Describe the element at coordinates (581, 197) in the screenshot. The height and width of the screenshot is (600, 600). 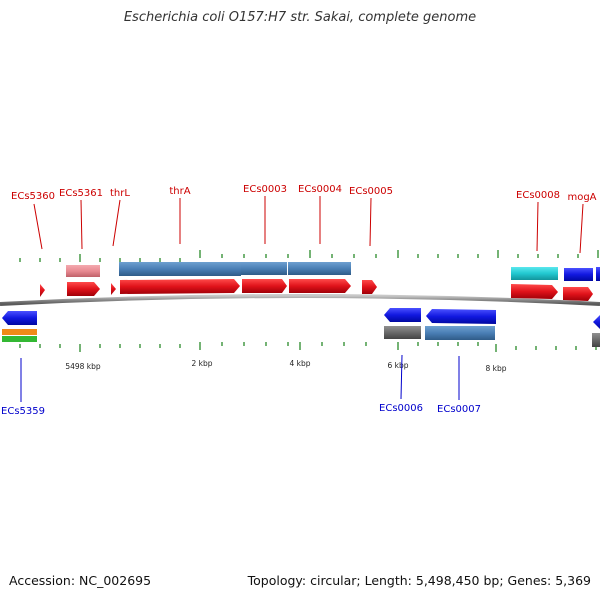
I see `gene-label-moga: mogA` at that location.